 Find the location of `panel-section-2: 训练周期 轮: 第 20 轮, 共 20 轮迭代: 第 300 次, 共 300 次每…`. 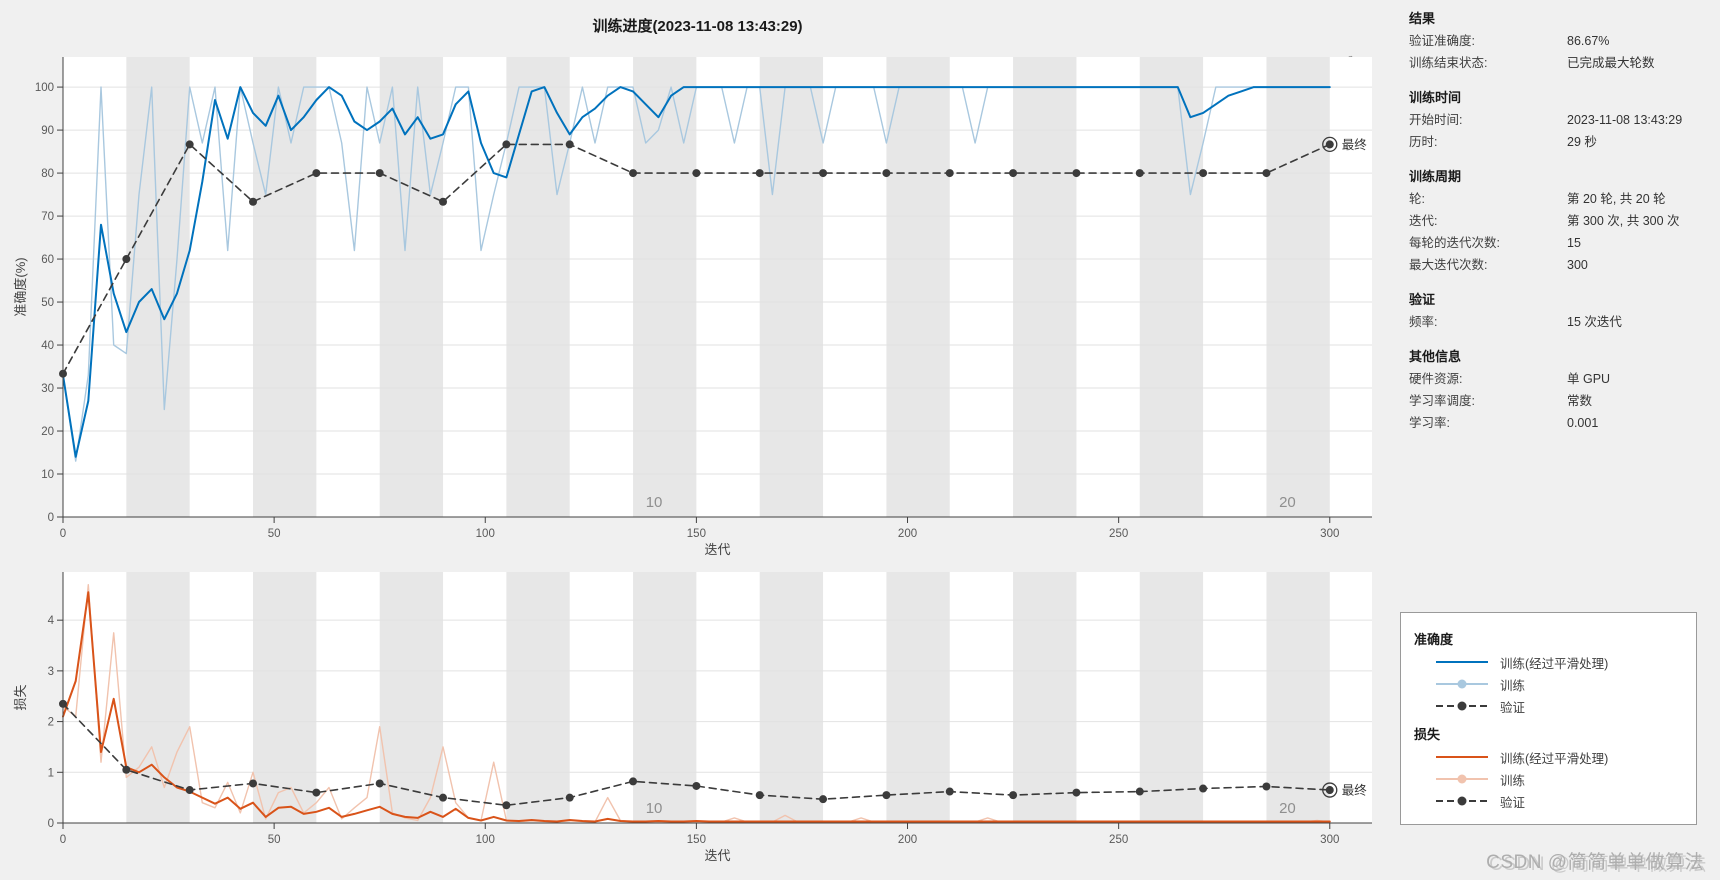

panel-section-2: 训练周期 轮: 第 20 轮, 共 20 轮迭代: 第 300 次, 共 300 次每… is located at coordinates (1561, 221).